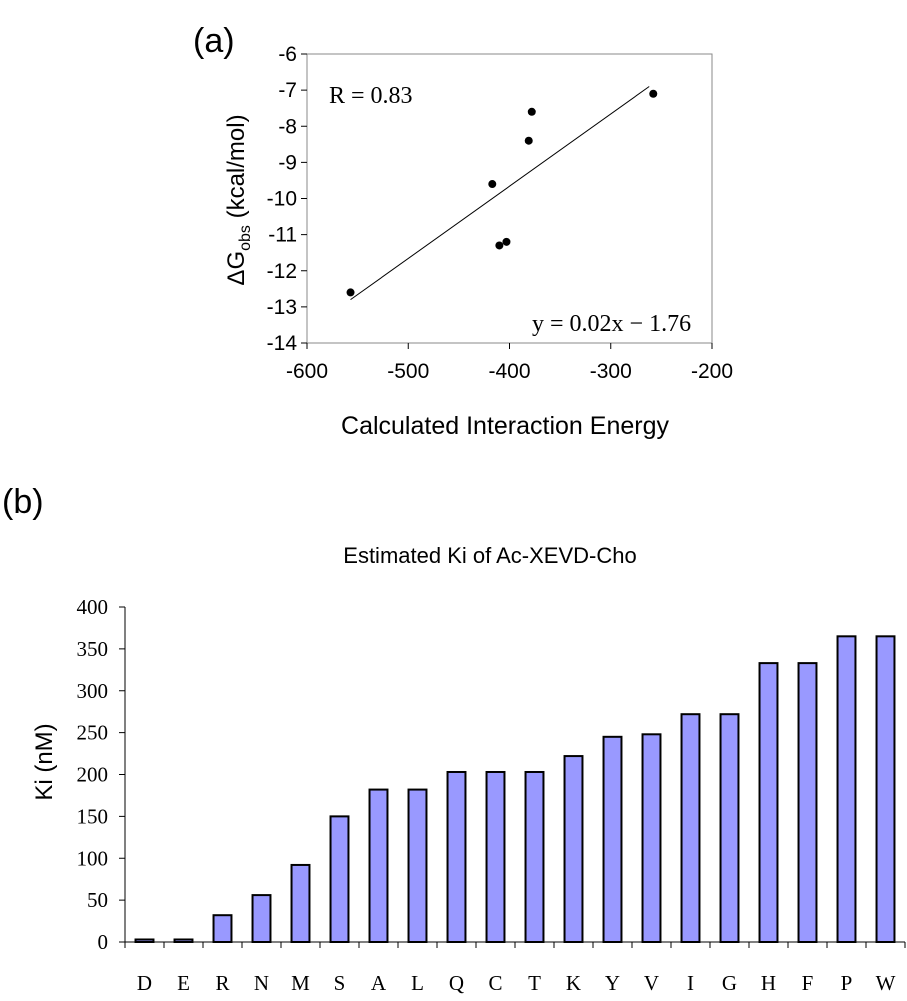 The image size is (907, 1001). Describe the element at coordinates (23, 502) in the screenshot. I see `panel-b-label: (b)` at that location.